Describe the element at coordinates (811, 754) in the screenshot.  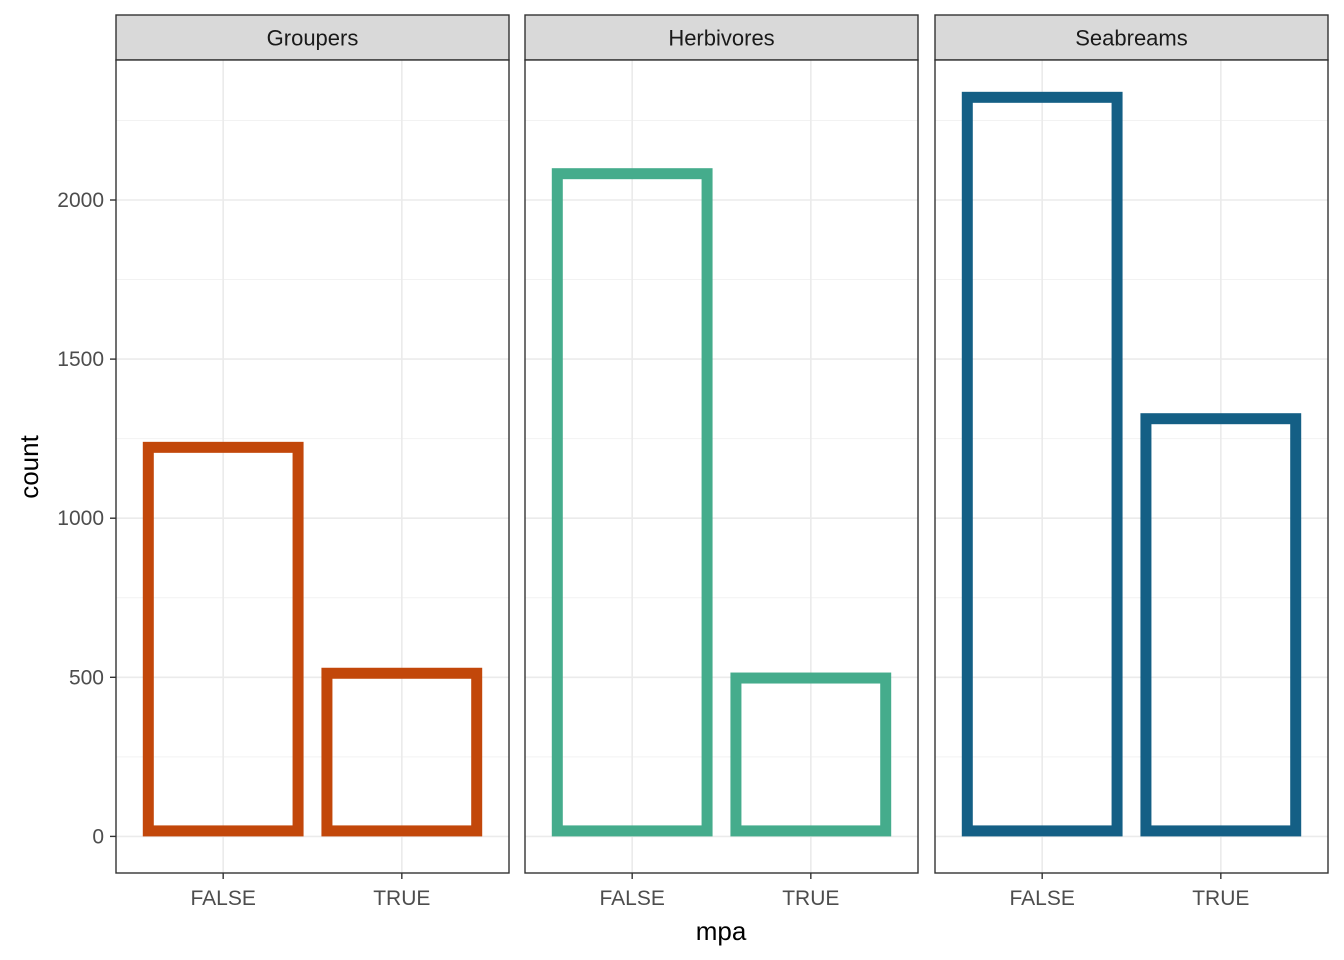
I see `bar-herbivores-true` at that location.